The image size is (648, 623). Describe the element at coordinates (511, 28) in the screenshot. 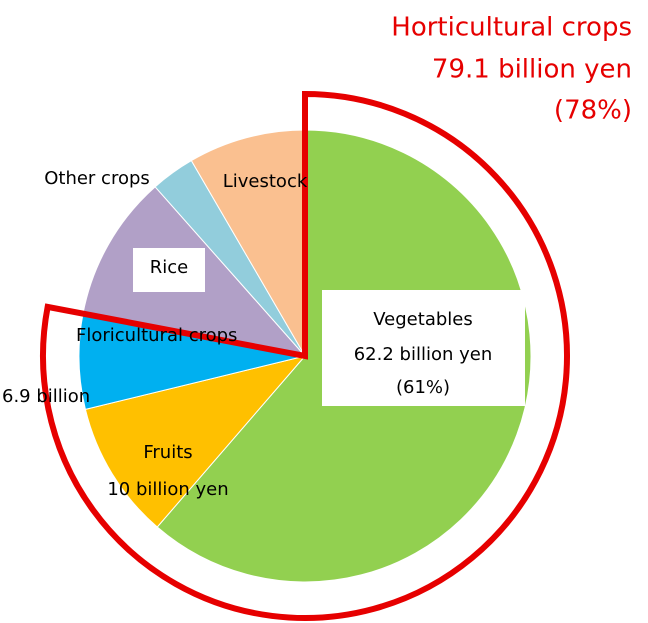

I see `callout-title: Horticultural crops` at that location.